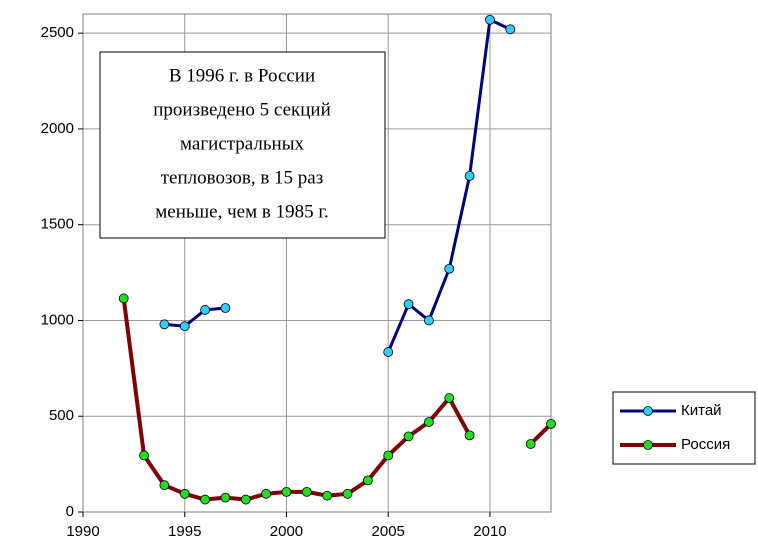 This screenshot has height=547, width=758. I want to click on x-tick-label: 2000, so click(286, 531).